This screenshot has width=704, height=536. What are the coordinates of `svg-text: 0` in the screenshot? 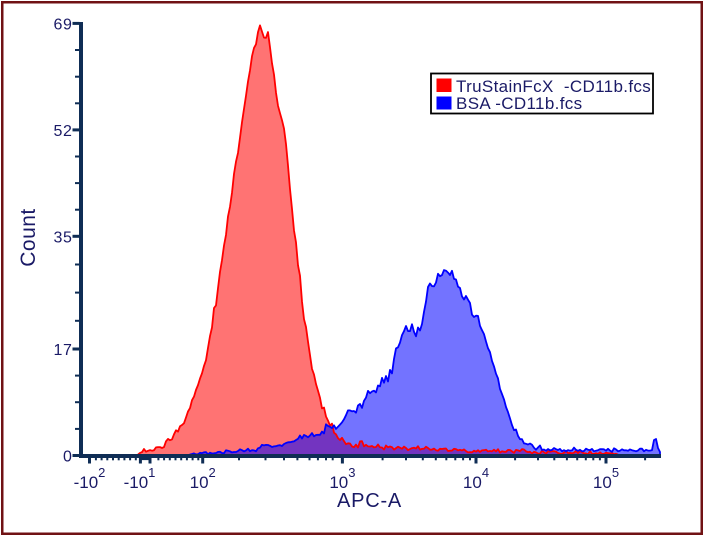 It's located at (68, 457).